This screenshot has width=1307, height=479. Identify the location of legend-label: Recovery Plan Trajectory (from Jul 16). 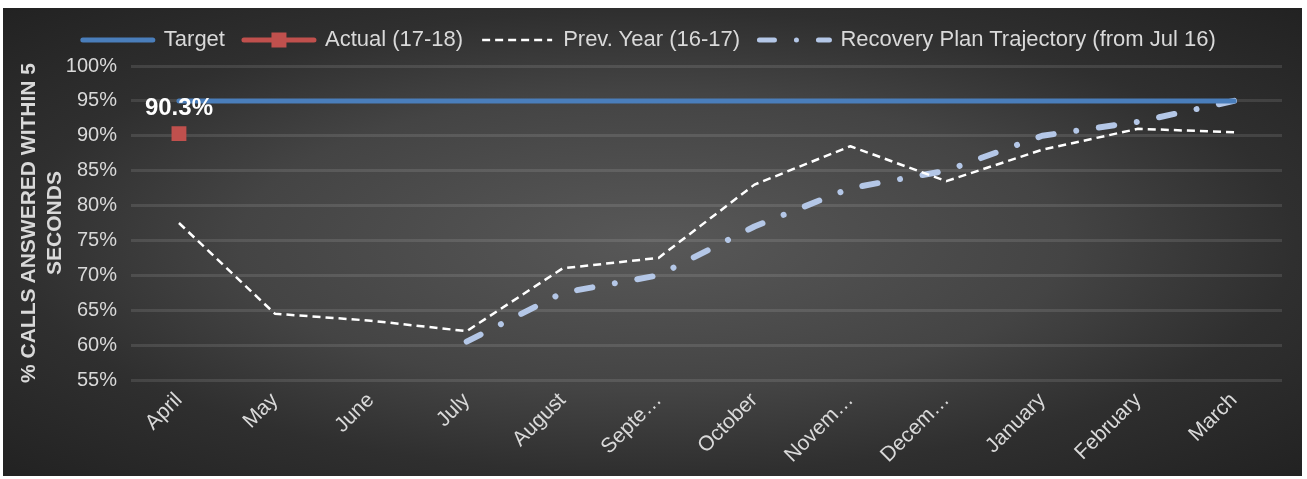
(1028, 39).